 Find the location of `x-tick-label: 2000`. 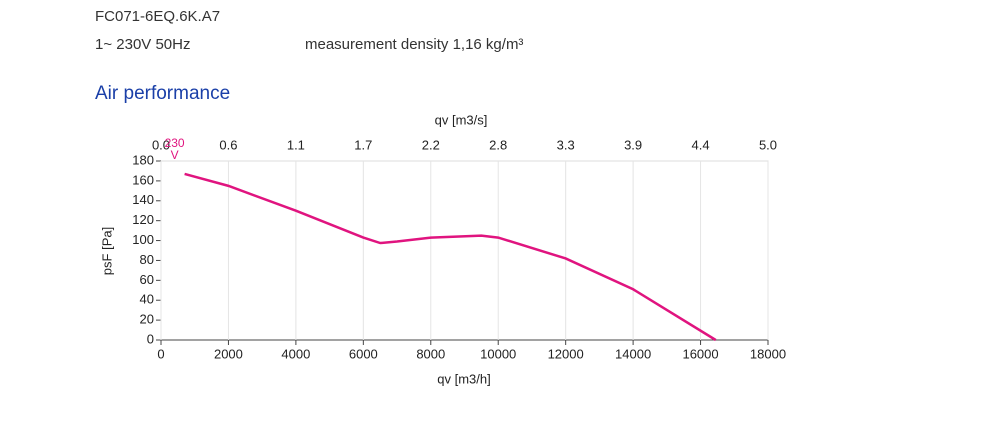

x-tick-label: 2000 is located at coordinates (228, 353).